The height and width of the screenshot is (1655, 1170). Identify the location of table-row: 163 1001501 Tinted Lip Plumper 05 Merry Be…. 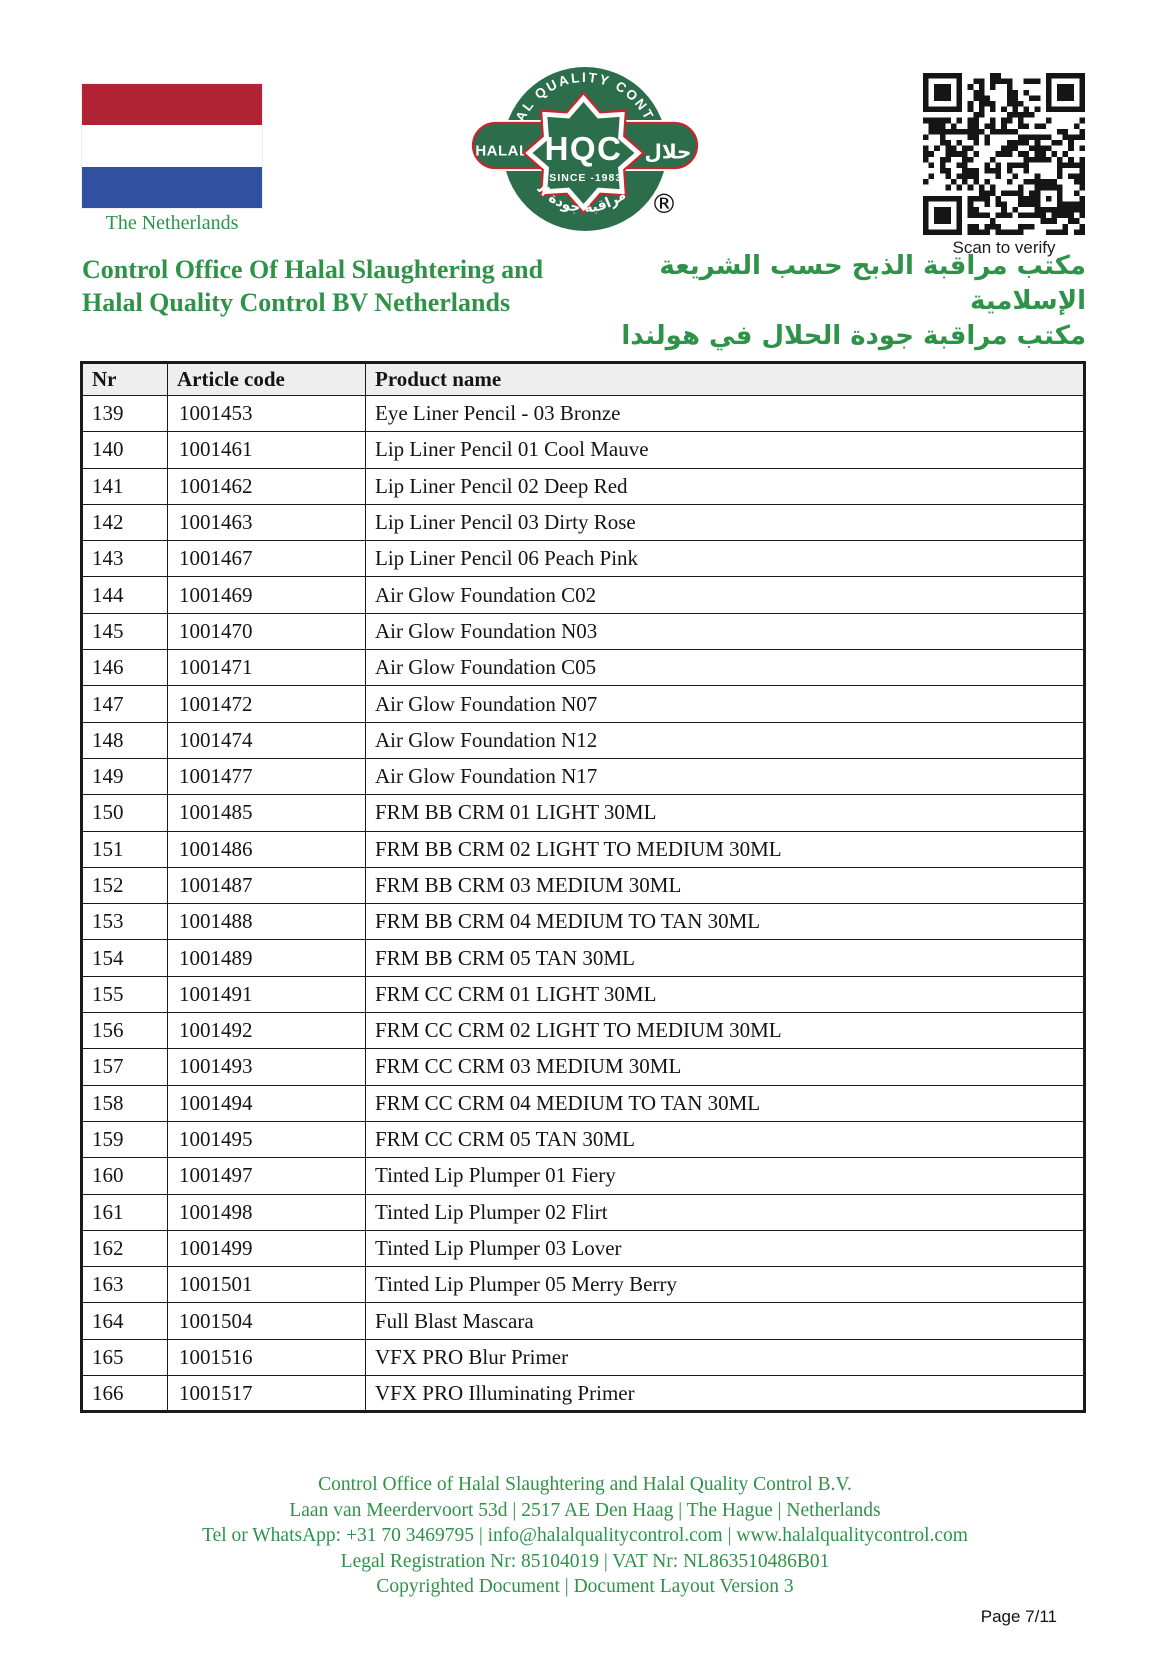
(583, 1285).